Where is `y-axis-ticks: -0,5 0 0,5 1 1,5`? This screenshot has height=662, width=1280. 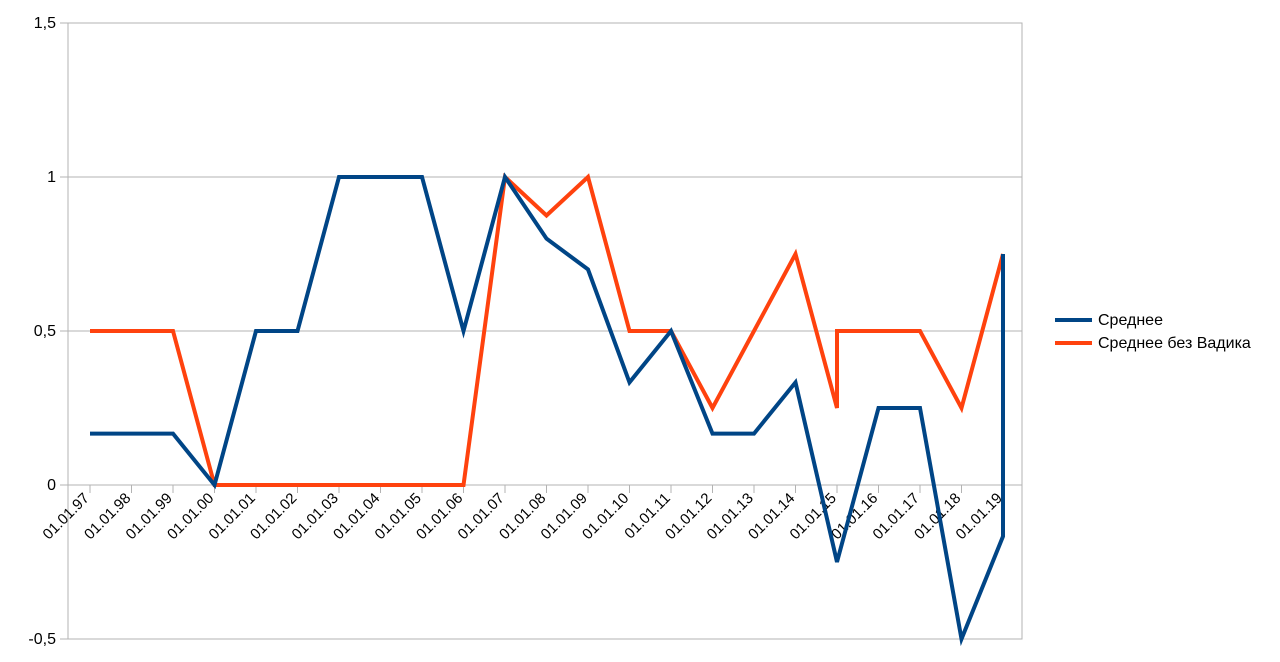 y-axis-ticks: -0,5 0 0,5 1 1,5 is located at coordinates (48, 331).